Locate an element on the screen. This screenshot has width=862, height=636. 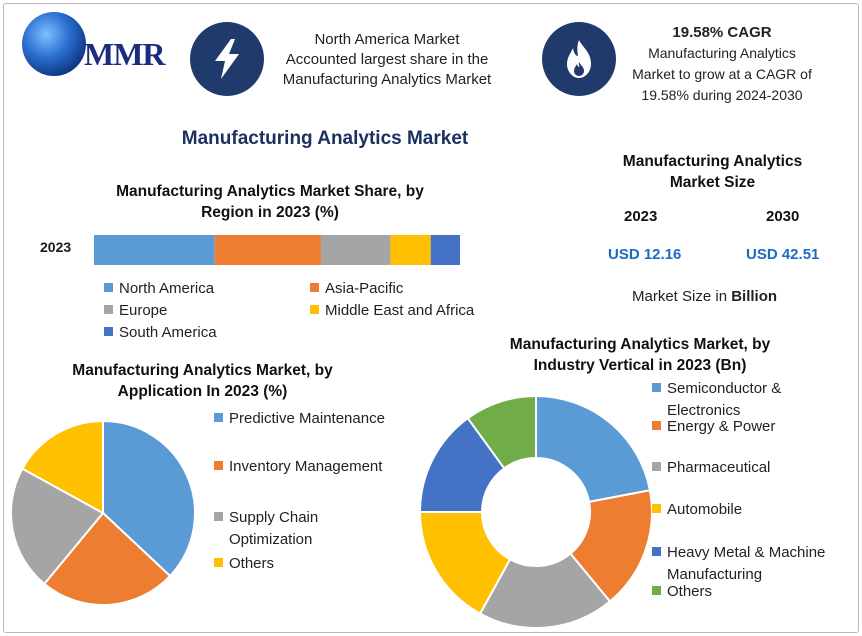
legend-pharmaceutical: Pharmaceutical is located at coordinates (711, 467).